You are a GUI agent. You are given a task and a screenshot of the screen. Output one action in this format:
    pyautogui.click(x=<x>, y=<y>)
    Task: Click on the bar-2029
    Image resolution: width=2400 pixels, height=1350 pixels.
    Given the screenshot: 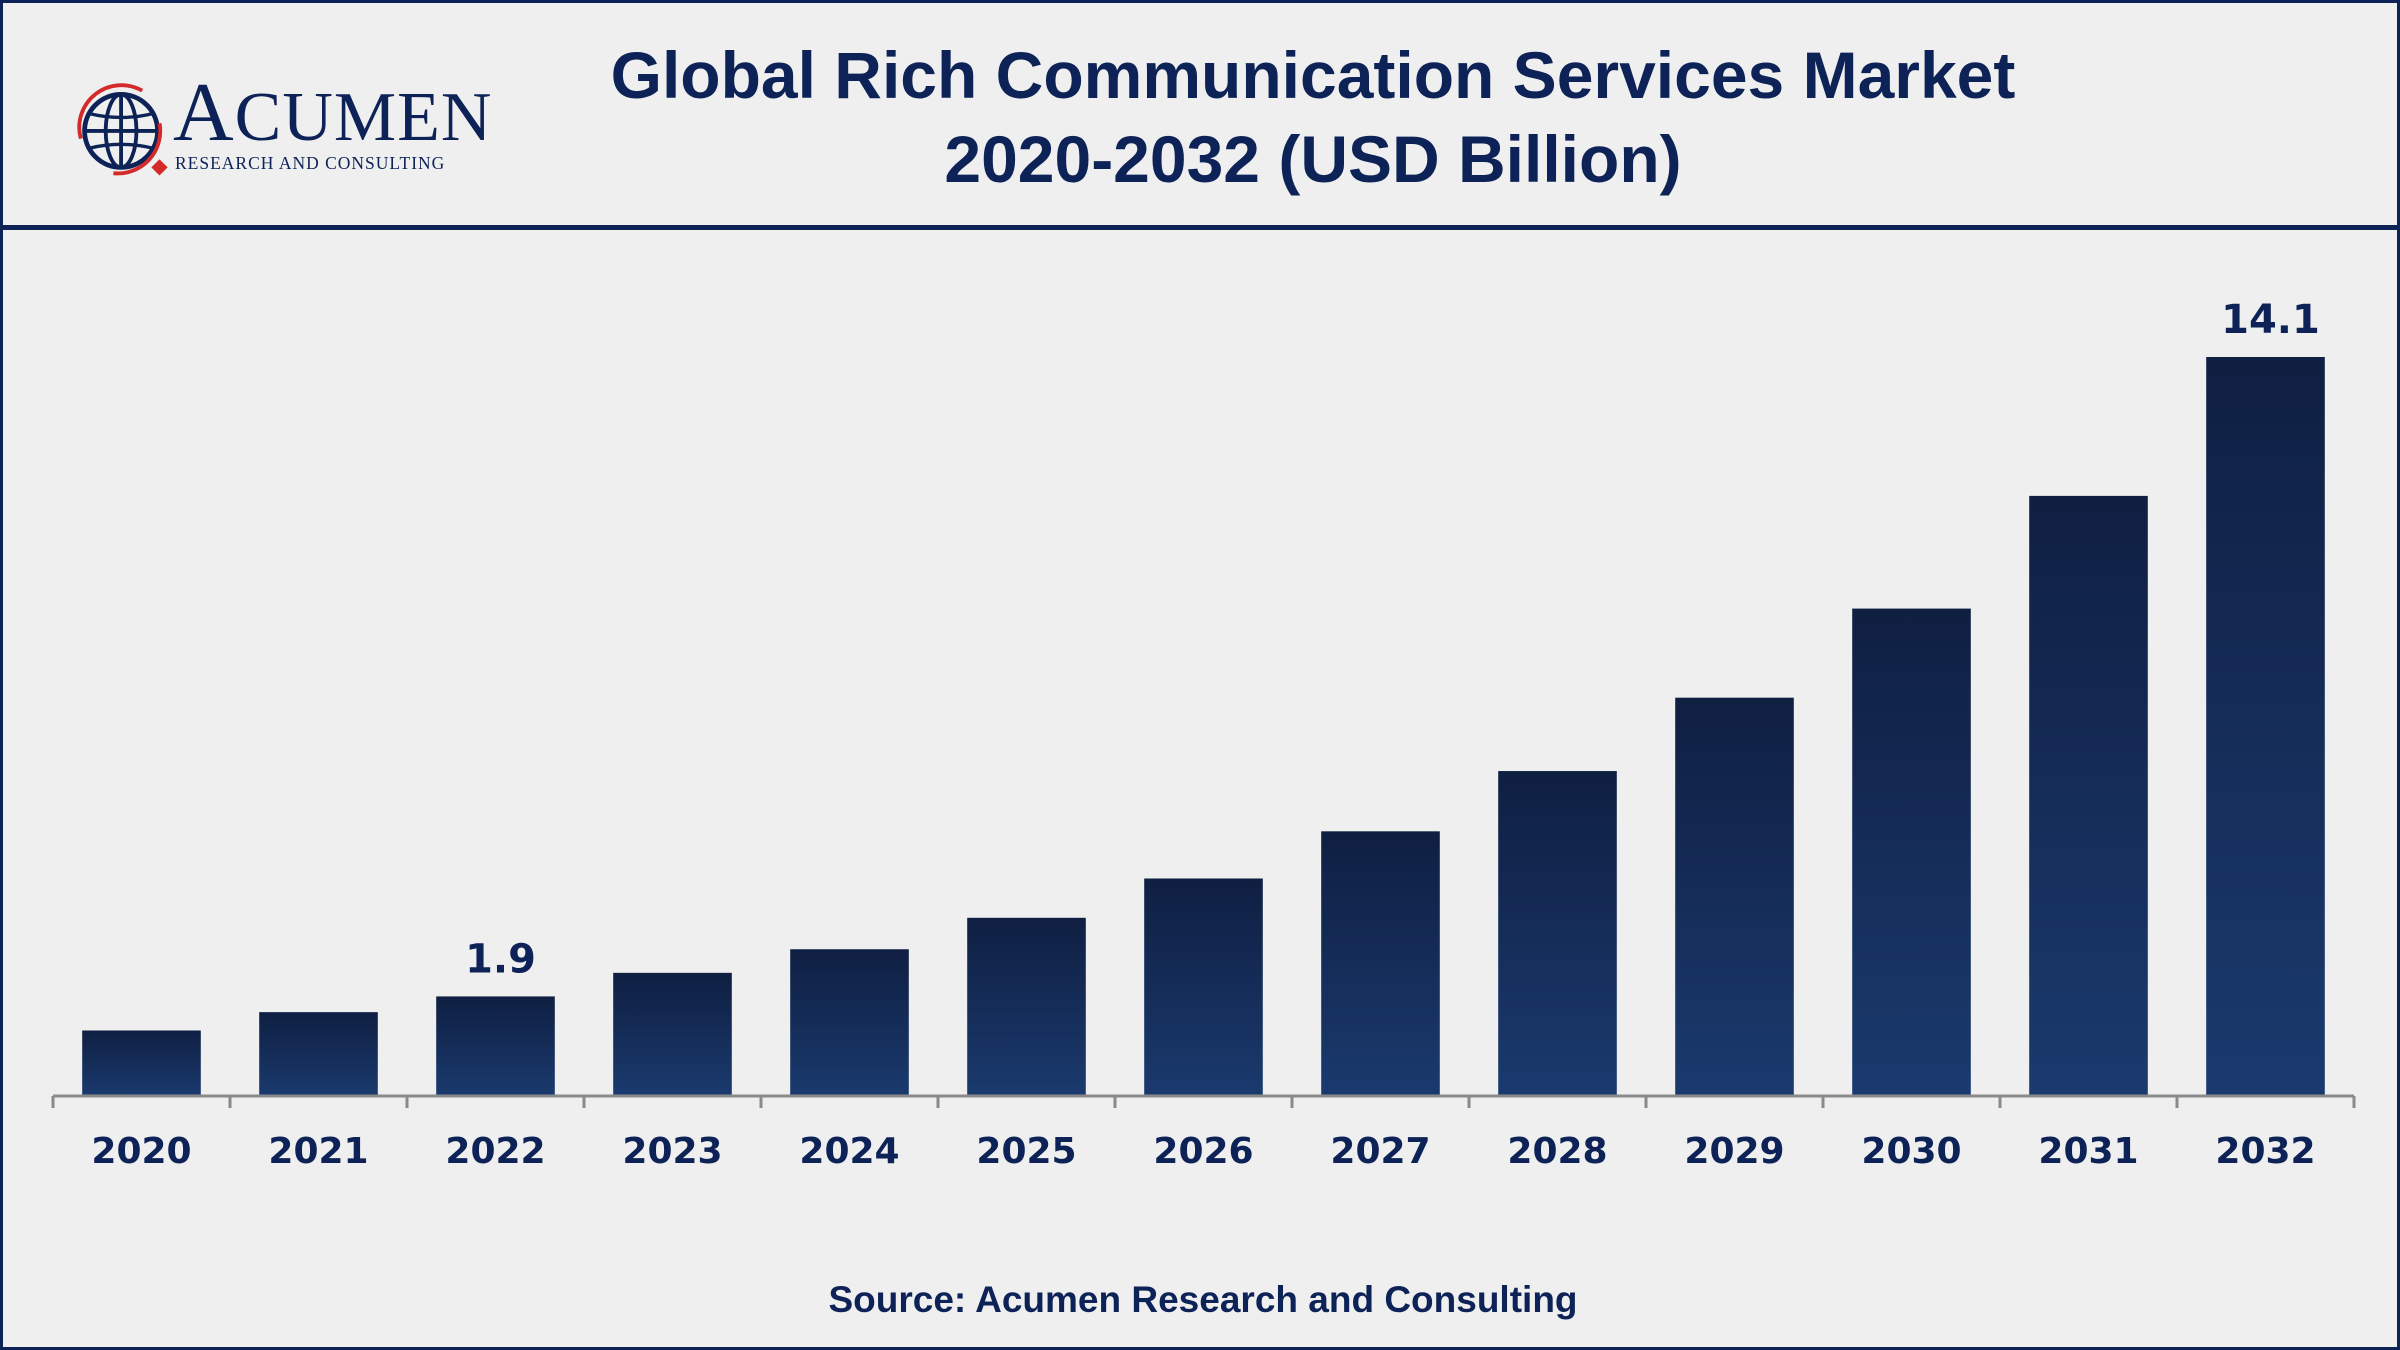 What is the action you would take?
    pyautogui.click(x=1734, y=896)
    